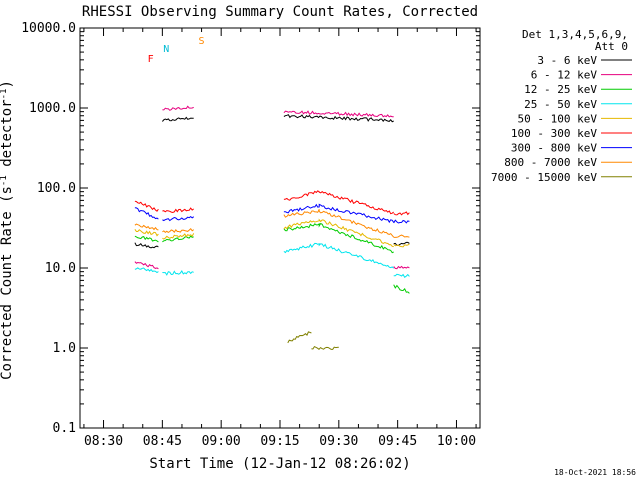 This screenshot has width=640, height=480. What do you see at coordinates (7, 84) in the screenshot?
I see `y-axis-label-end: )` at bounding box center [7, 84].